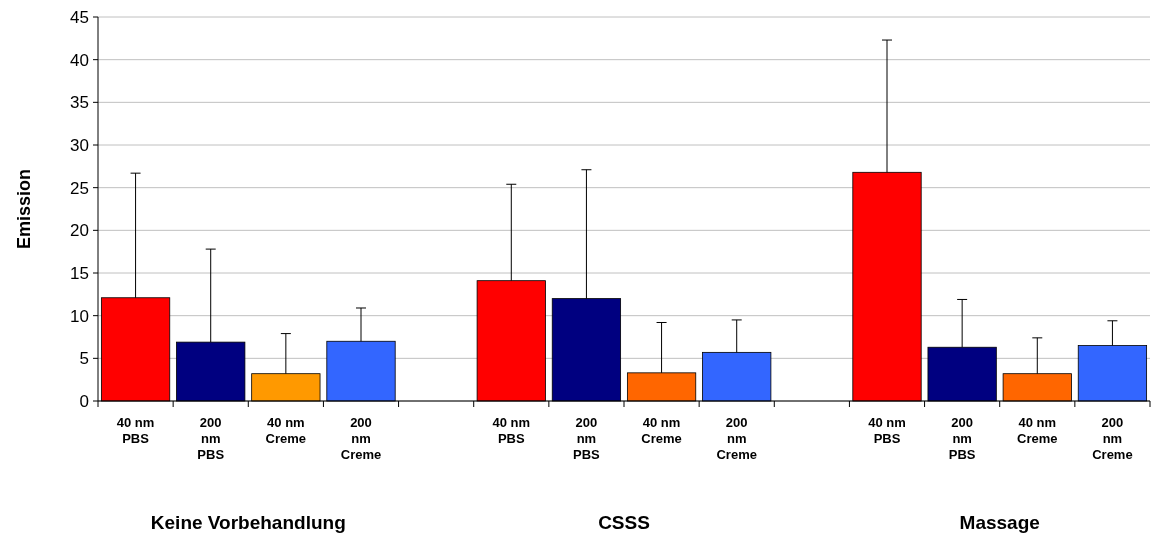 The image size is (1153, 537). I want to click on y-tick-label: 30, so click(79, 145).